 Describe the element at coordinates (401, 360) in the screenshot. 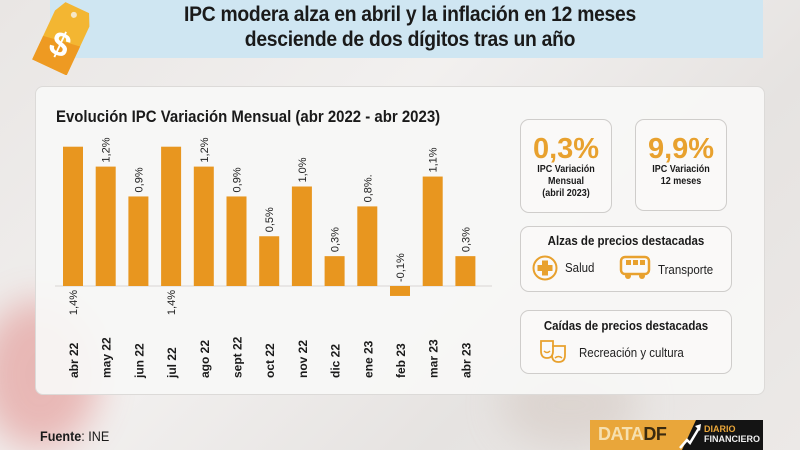

I see `x-tick-label: feb 23` at that location.